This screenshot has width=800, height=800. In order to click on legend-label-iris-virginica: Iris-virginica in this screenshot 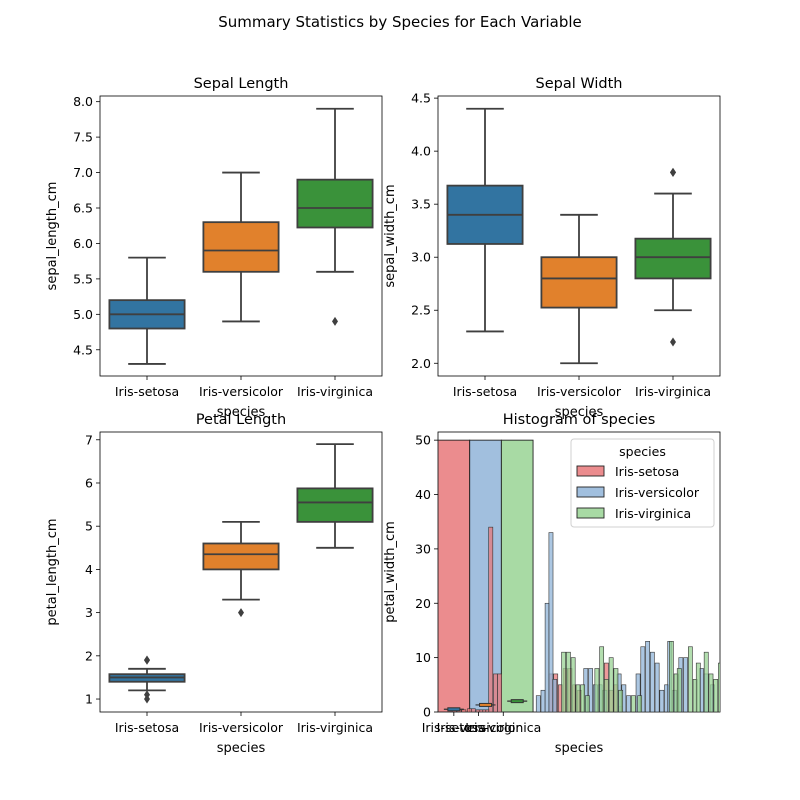, I will do `click(653, 513)`.